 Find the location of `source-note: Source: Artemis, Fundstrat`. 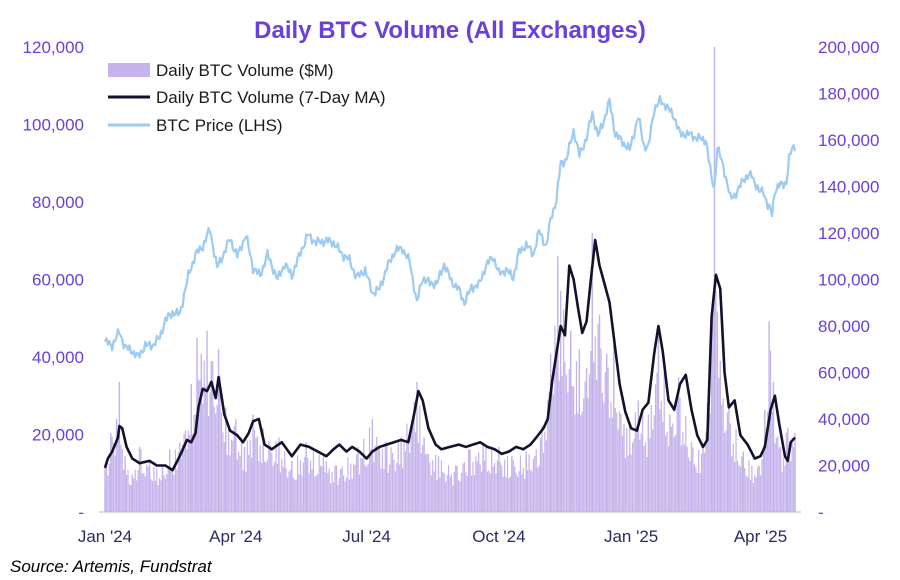

source-note: Source: Artemis, Fundstrat is located at coordinates (111, 566).